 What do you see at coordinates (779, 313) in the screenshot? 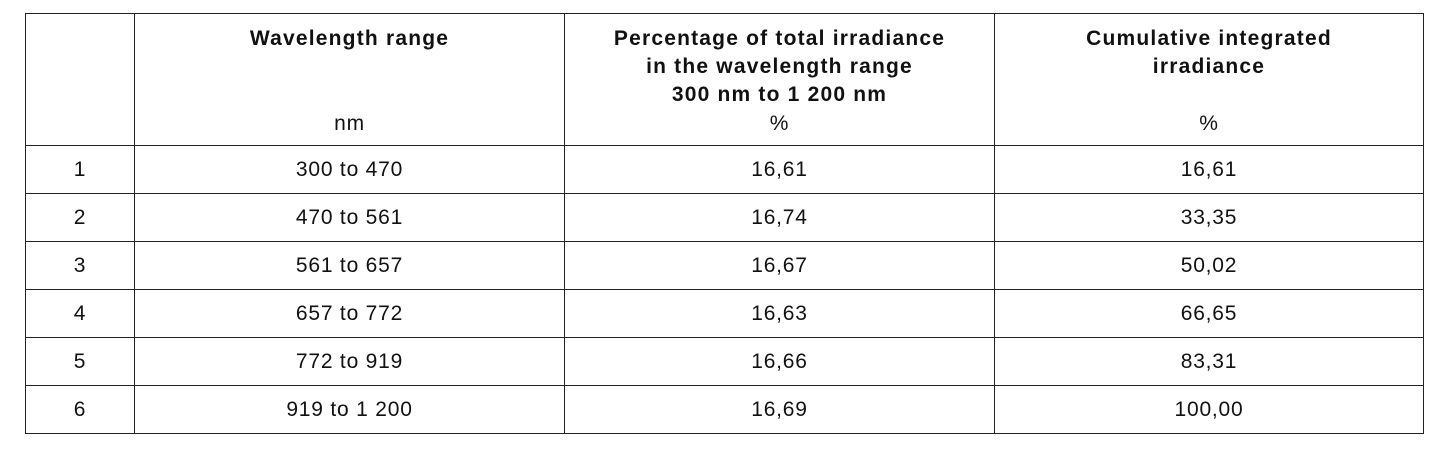
I see `cell-percentage: 16,63` at bounding box center [779, 313].